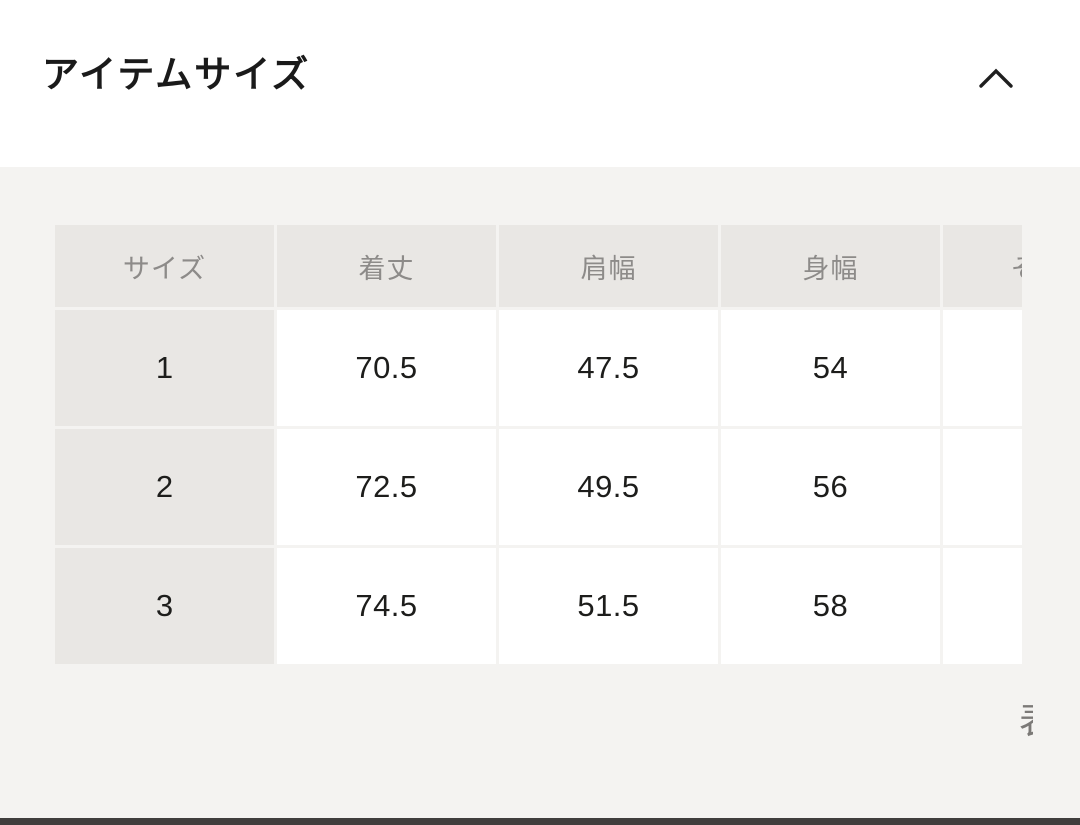 This screenshot has height=825, width=1080. I want to click on table-cell: 56, so click(830, 487).